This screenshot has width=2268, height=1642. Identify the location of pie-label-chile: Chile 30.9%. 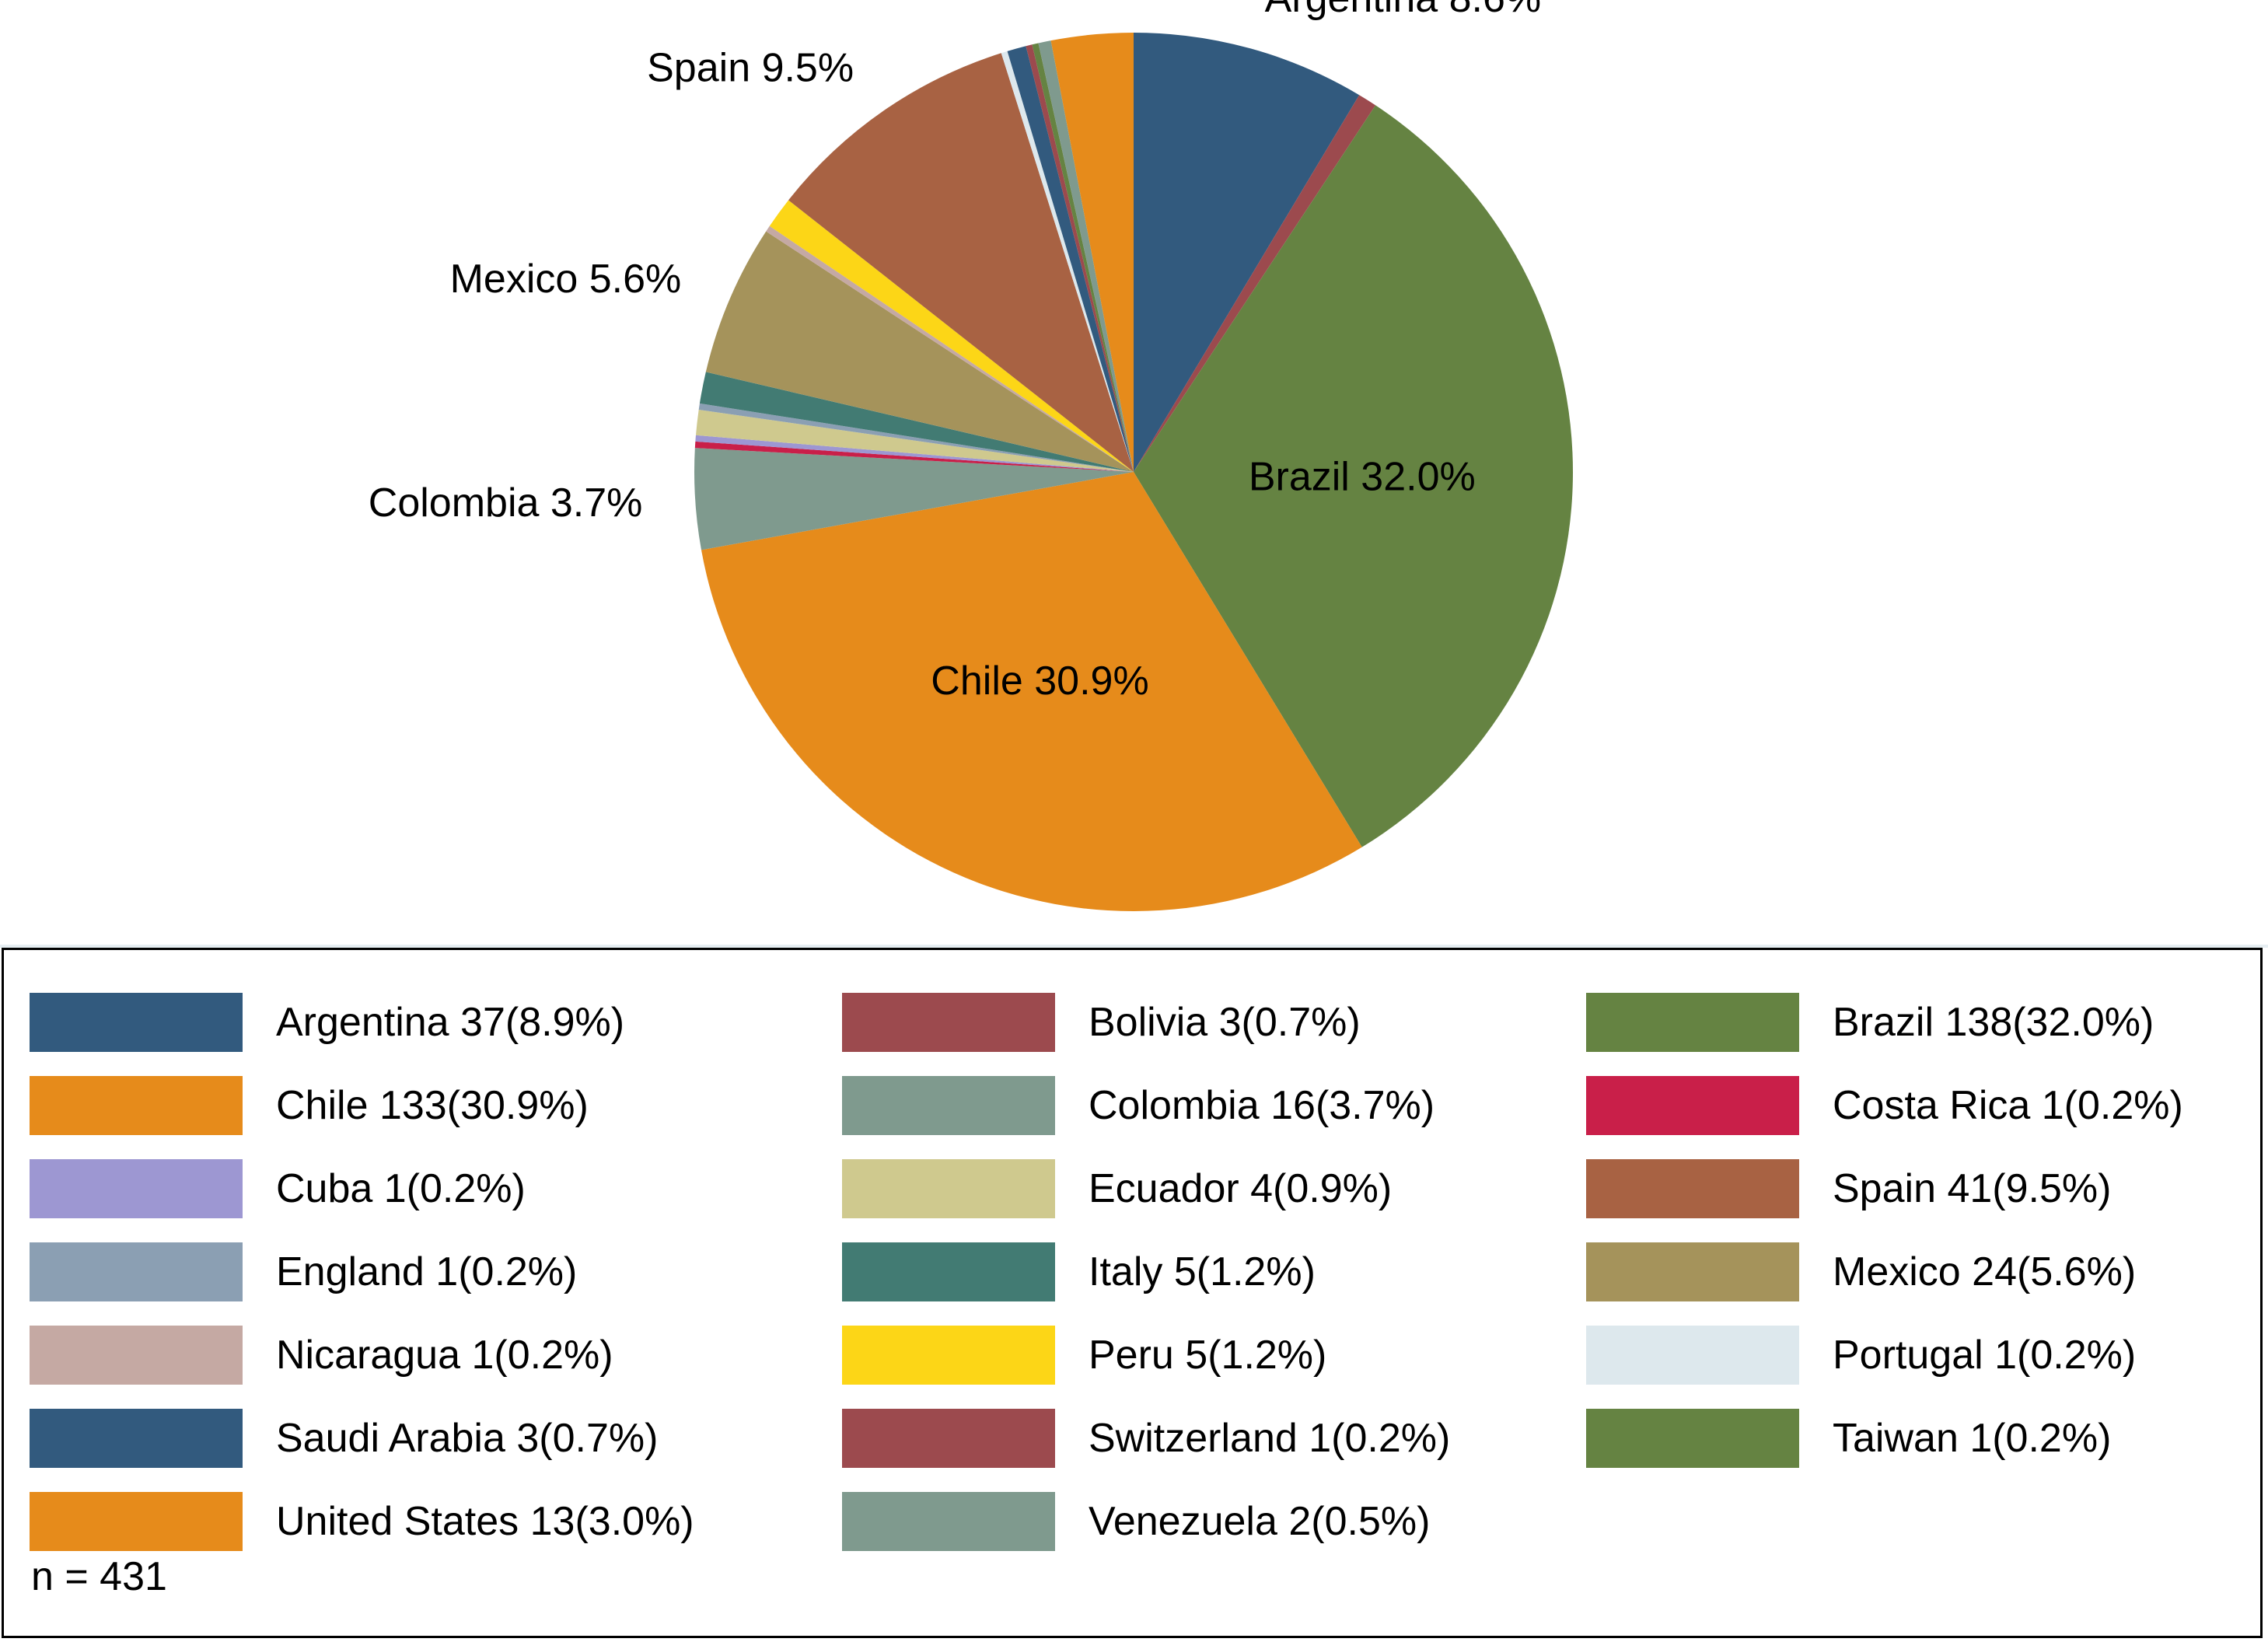
(1039, 681).